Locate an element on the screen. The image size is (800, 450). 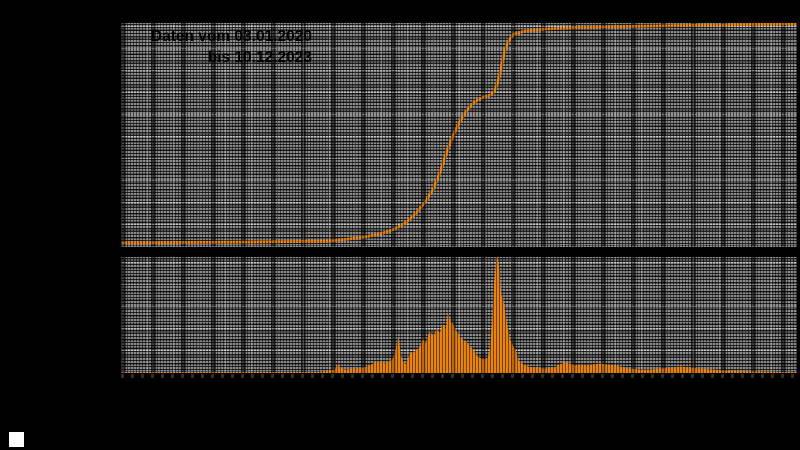
legend-swatch is located at coordinates (16, 439).